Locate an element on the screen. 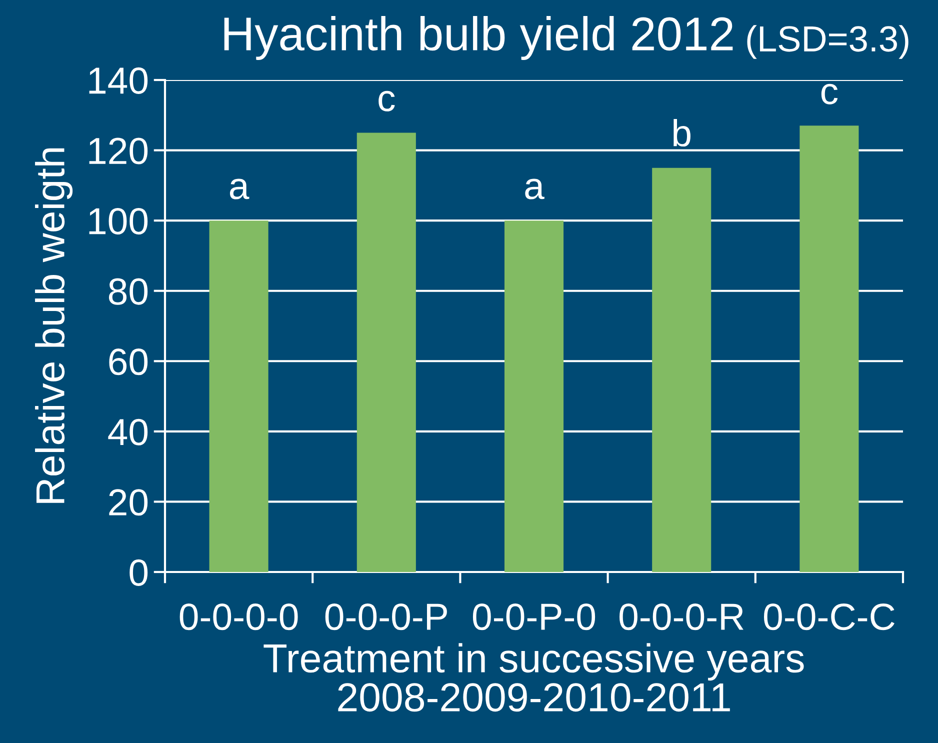 This screenshot has height=743, width=938. x-axis-title: Treatment in successive years 2008-2009-2010-2011 is located at coordinates (534, 677).